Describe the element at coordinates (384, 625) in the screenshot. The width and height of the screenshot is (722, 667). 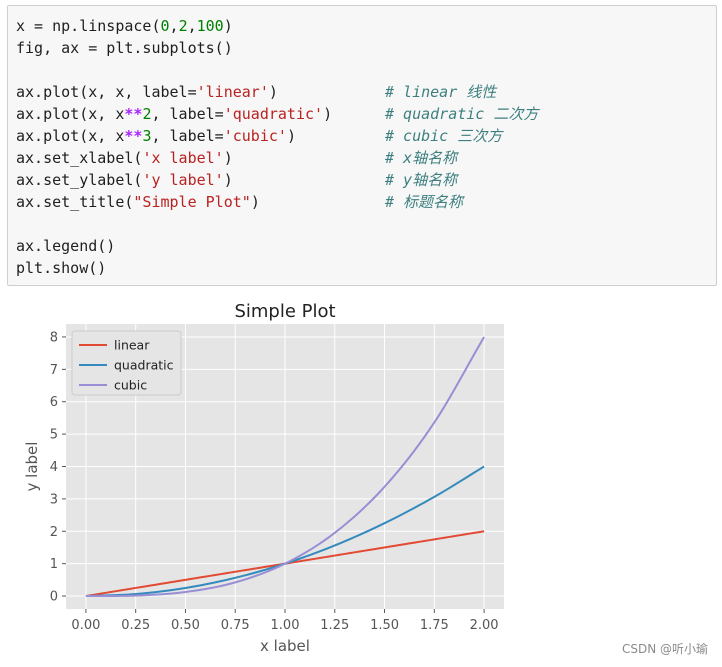
I see `x-tick-label: 1.50` at that location.